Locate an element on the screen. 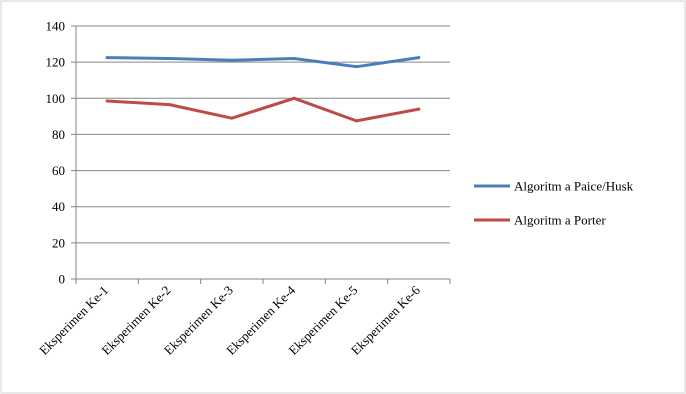 Image resolution: width=686 pixels, height=394 pixels. y-tick-label: 120 is located at coordinates (56, 62).